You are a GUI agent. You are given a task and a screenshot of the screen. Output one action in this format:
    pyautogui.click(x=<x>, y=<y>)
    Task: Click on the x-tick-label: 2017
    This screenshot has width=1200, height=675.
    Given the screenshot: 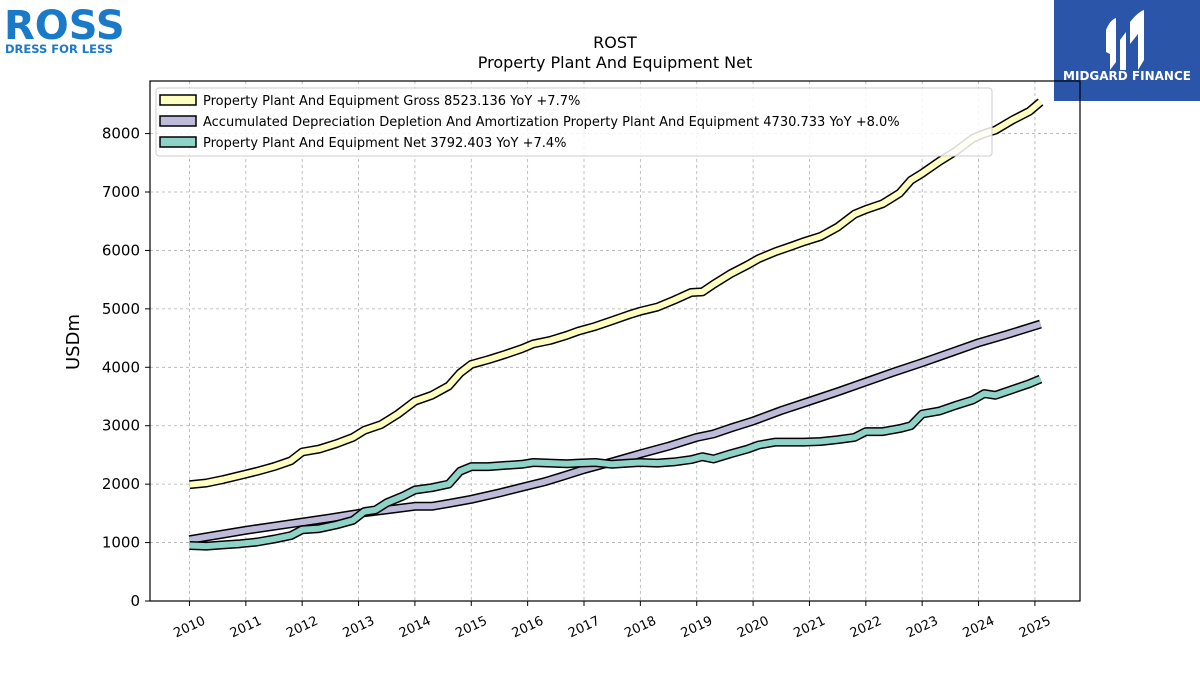 What is the action you would take?
    pyautogui.click(x=584, y=628)
    